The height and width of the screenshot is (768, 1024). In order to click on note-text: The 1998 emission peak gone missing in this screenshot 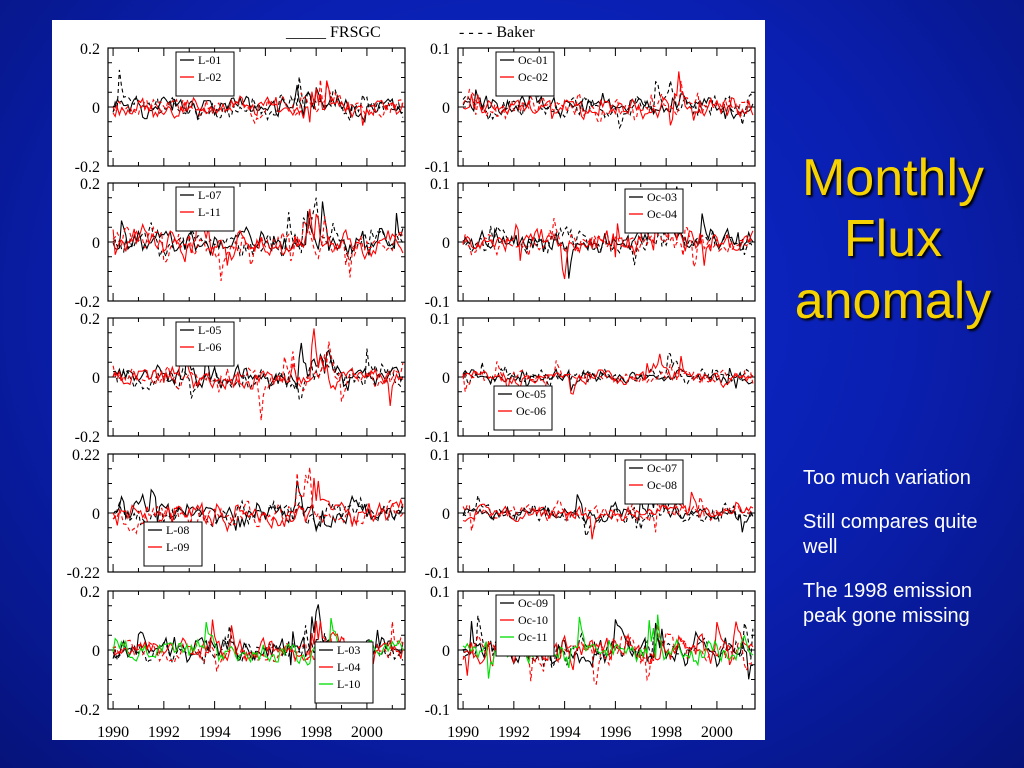, I will do `click(887, 603)`.